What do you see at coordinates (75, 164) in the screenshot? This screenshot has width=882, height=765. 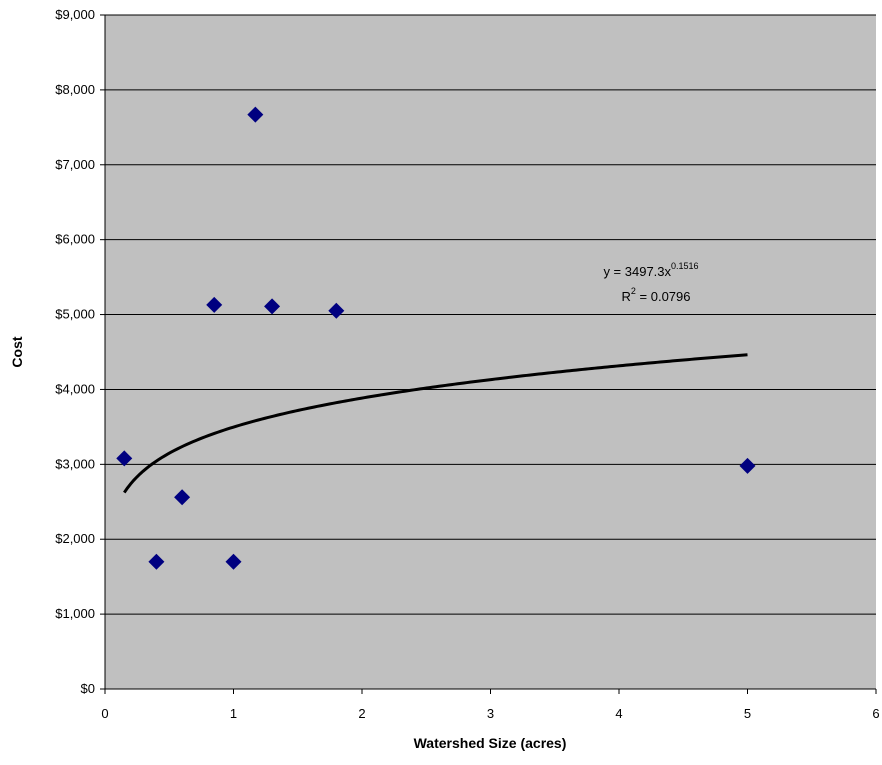 I see `y-tick-label: $7,000` at bounding box center [75, 164].